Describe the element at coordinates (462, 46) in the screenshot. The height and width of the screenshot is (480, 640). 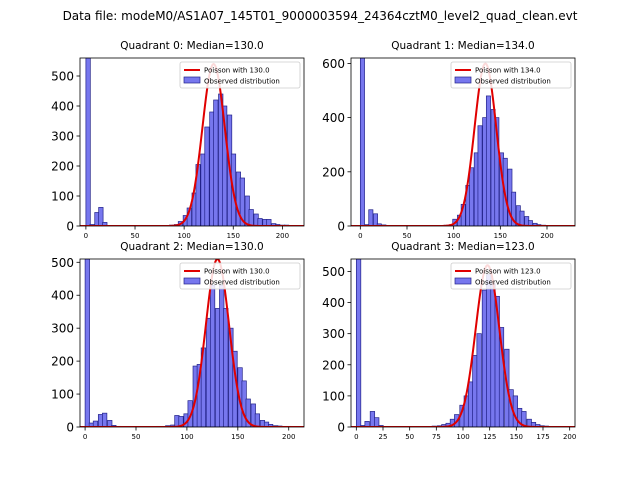
I see `subplot-title: Quadrant 1: Median=134.0` at that location.